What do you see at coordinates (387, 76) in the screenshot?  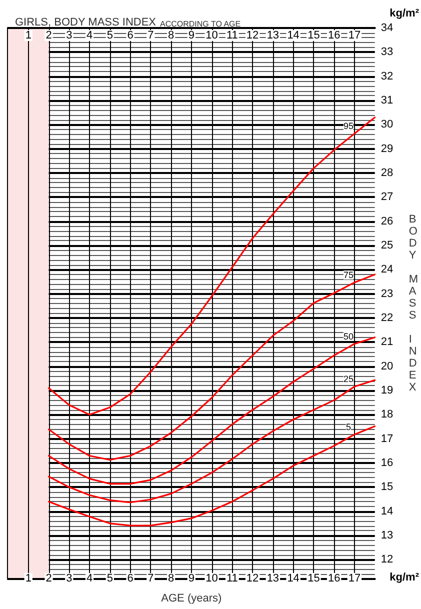 I see `y-tick-label: 32` at bounding box center [387, 76].